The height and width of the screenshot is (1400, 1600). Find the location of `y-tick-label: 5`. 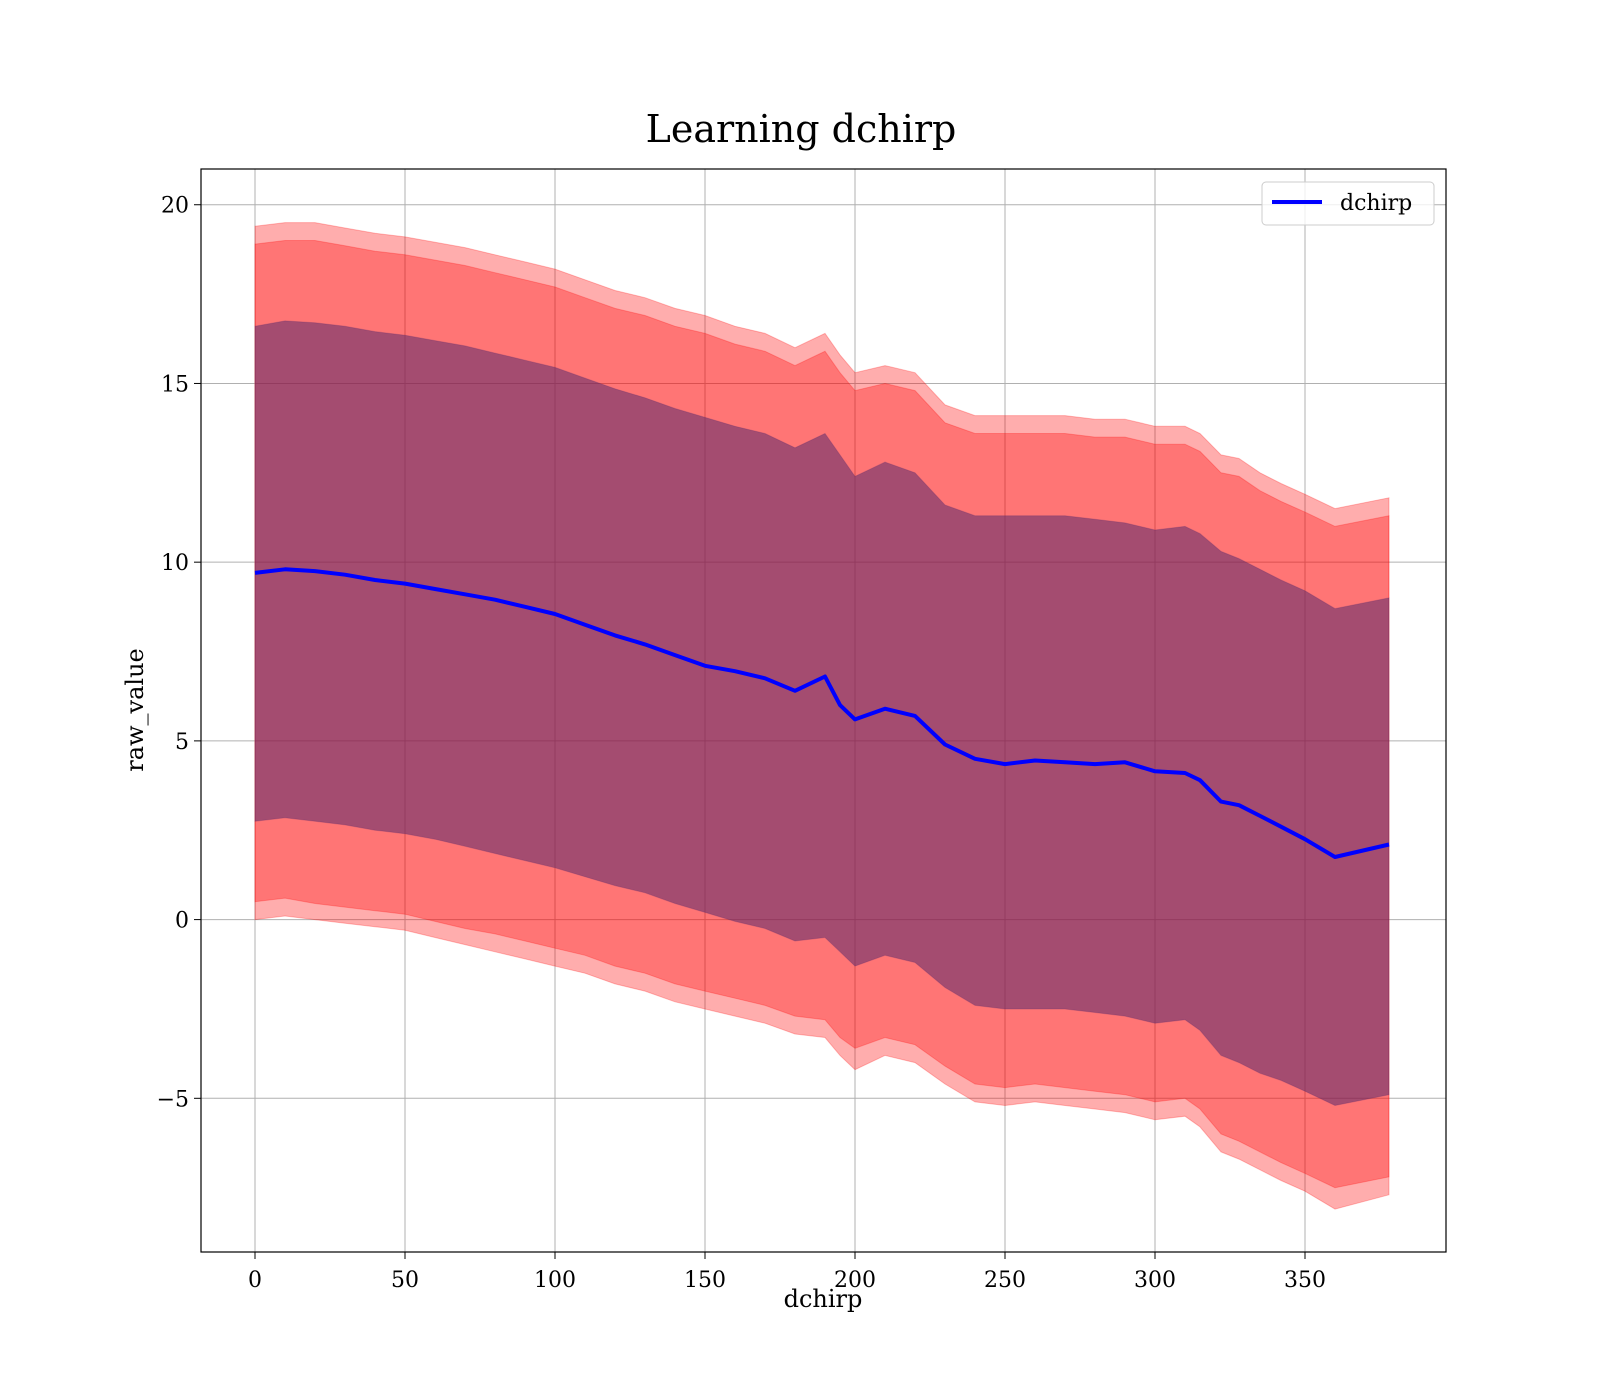

y-tick-label: 5 is located at coordinates (182, 742).